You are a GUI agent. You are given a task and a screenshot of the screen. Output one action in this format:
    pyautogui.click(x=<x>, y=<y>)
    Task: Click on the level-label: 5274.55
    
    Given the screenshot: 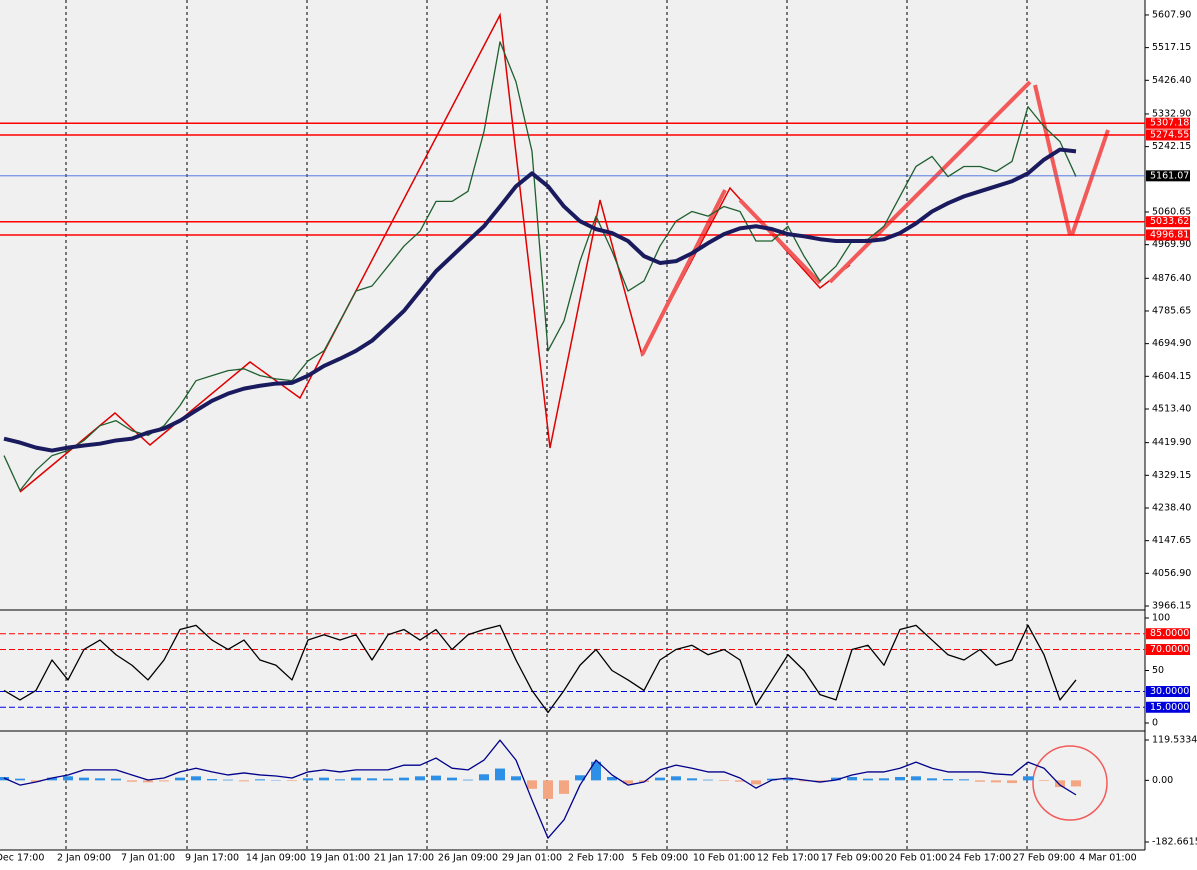 What is the action you would take?
    pyautogui.click(x=1169, y=134)
    